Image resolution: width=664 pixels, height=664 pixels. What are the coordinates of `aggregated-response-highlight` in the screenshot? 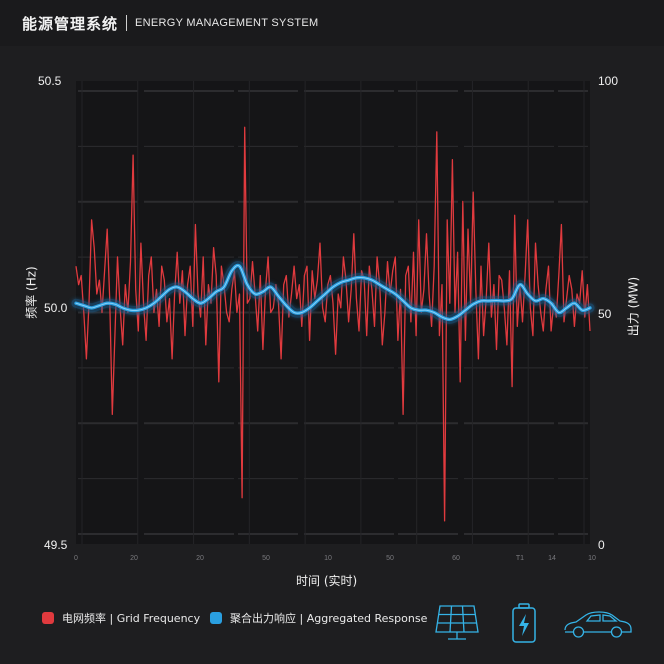 It's located at (333, 292).